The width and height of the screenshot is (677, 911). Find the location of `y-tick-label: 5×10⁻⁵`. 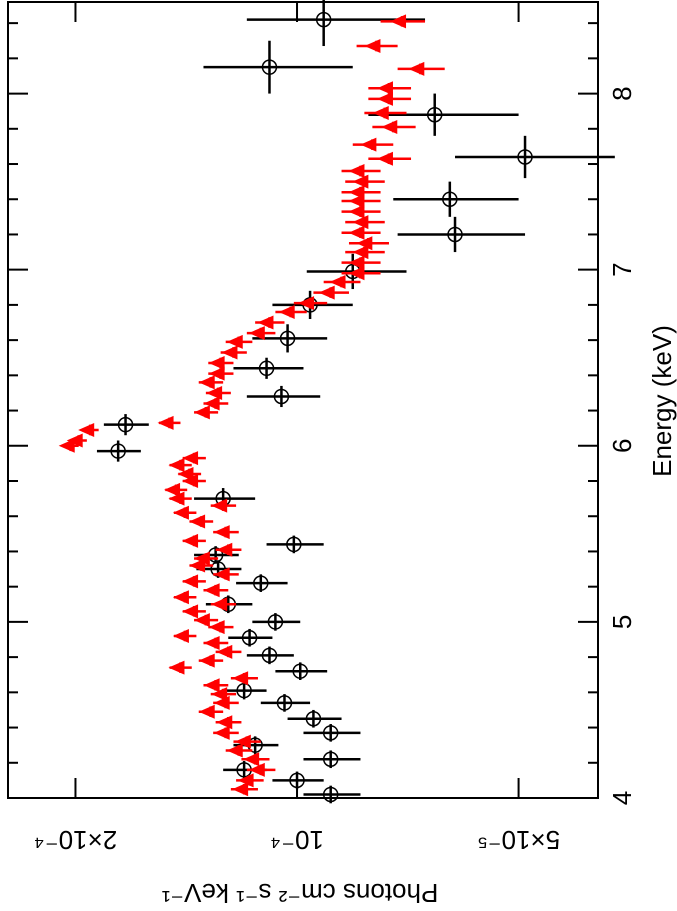

y-tick-label: 5×10⁻⁵ is located at coordinates (518, 840).